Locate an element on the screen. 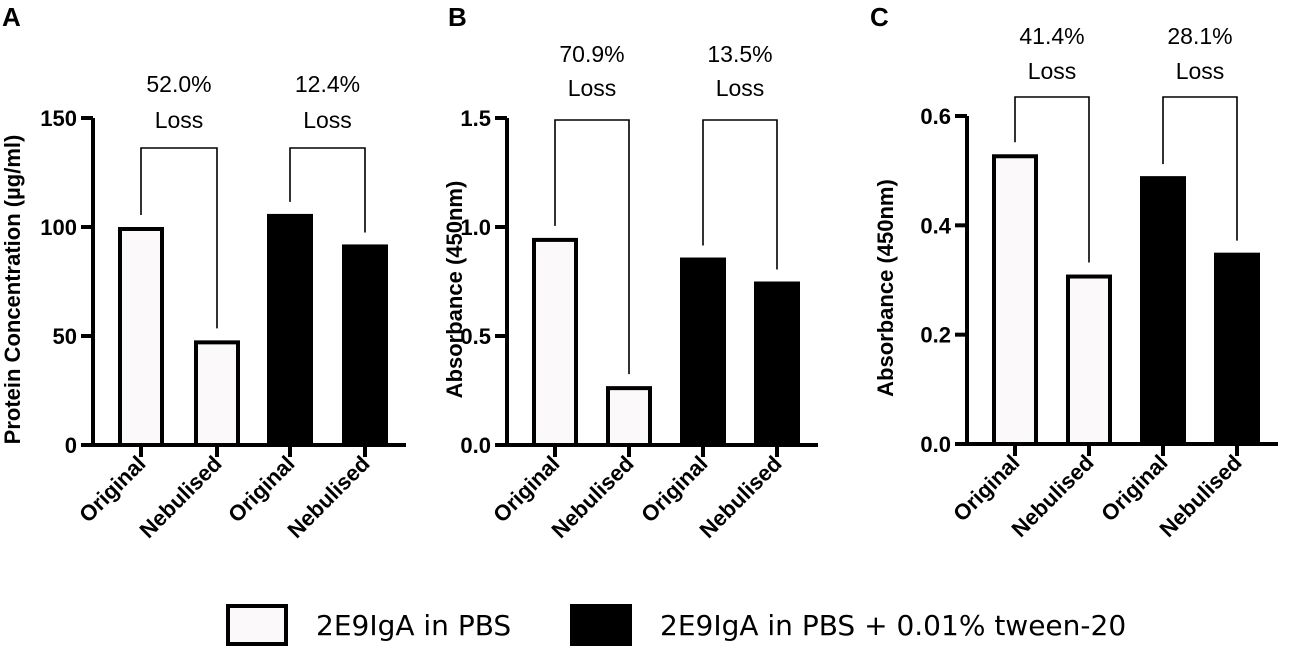 The width and height of the screenshot is (1289, 658). panel-letter: A is located at coordinates (11, 17).